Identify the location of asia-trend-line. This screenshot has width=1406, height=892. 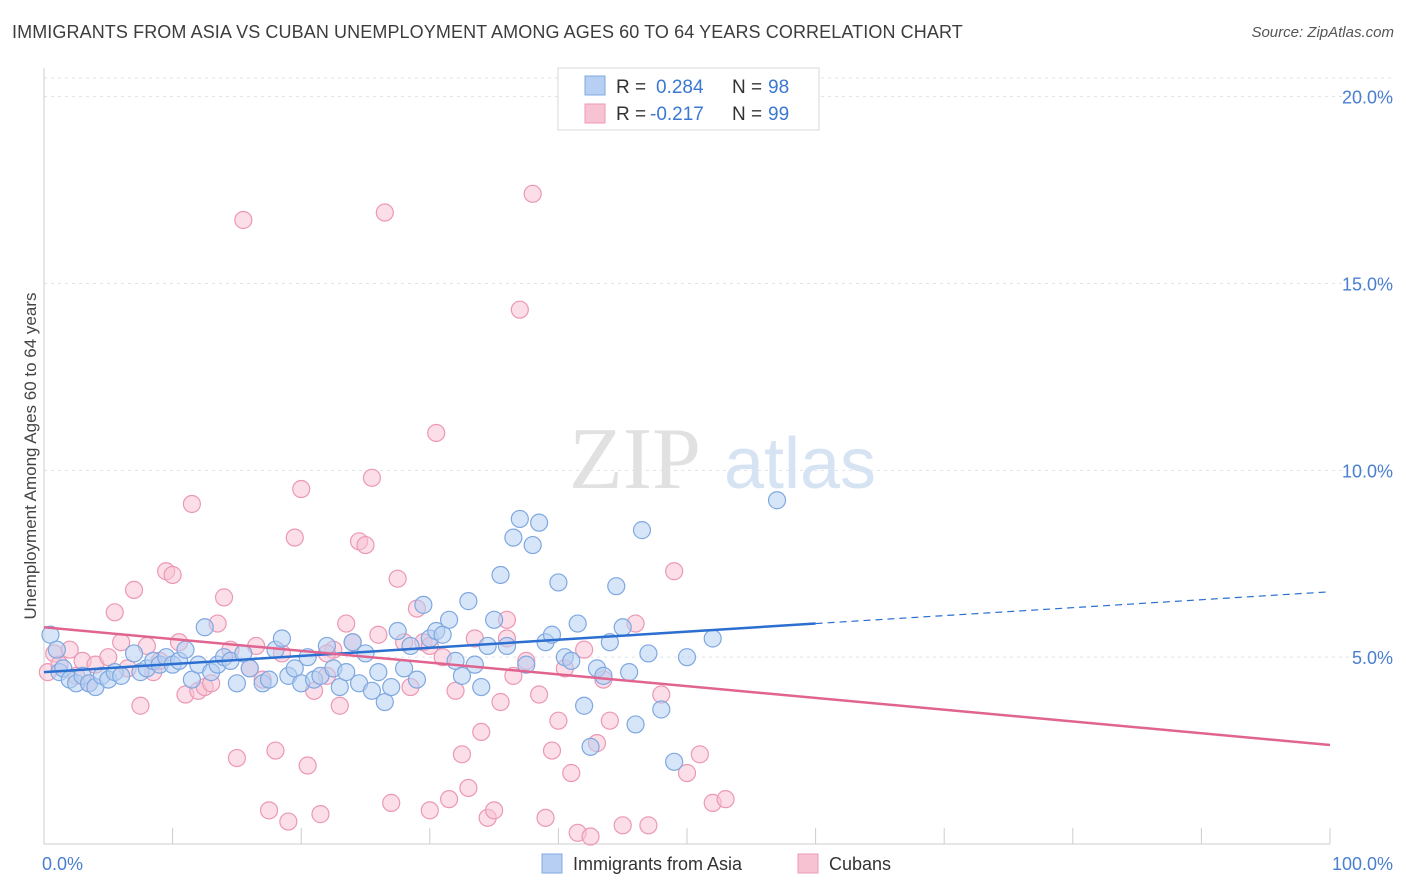
(429, 648).